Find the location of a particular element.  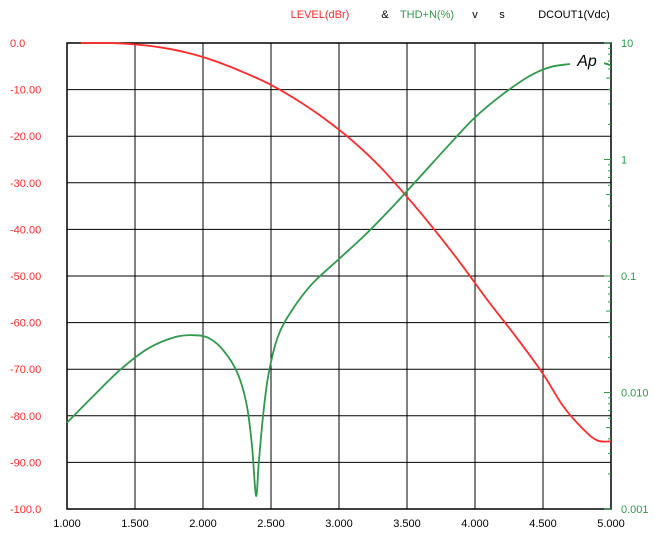

left-tick-label: -50.00 is located at coordinates (25, 277).